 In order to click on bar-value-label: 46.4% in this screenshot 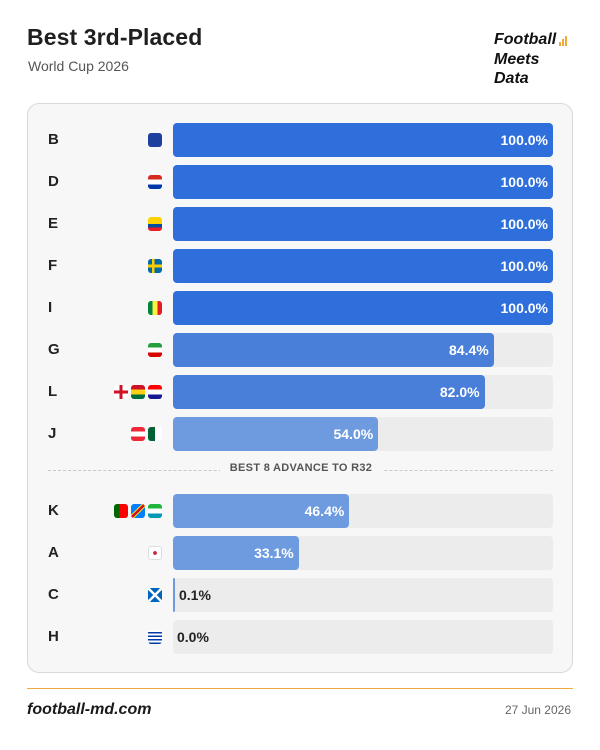, I will do `click(324, 511)`.